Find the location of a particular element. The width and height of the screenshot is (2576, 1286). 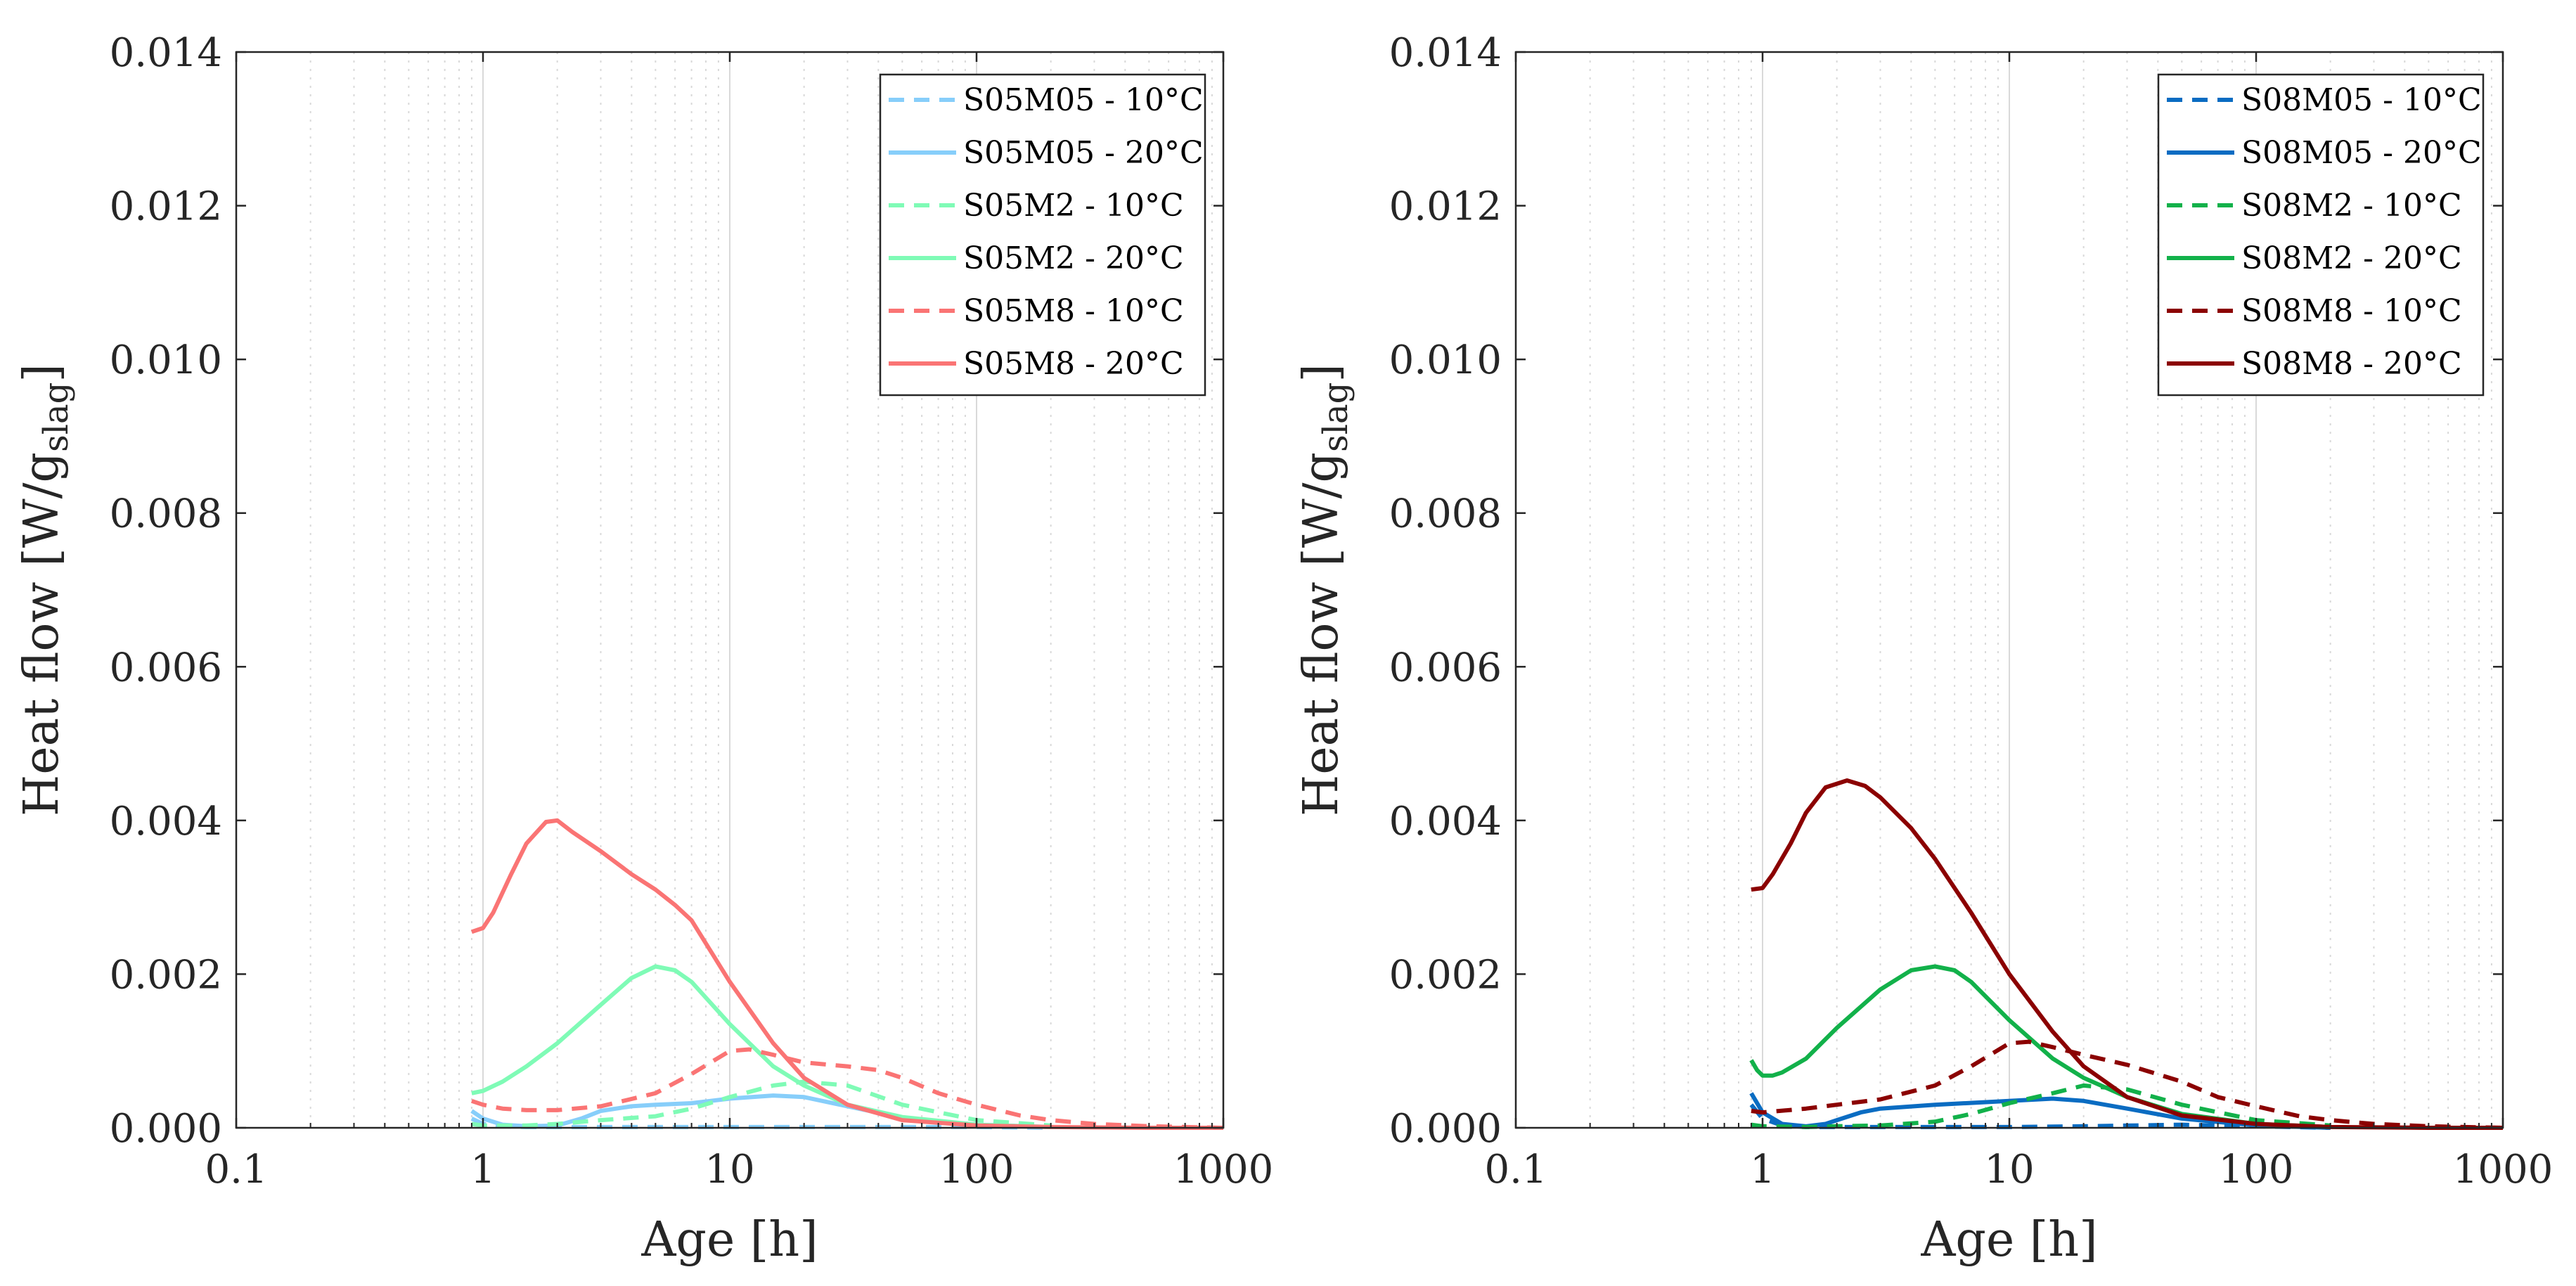

series-line-s08m05-20-c is located at coordinates (2040, 1111).